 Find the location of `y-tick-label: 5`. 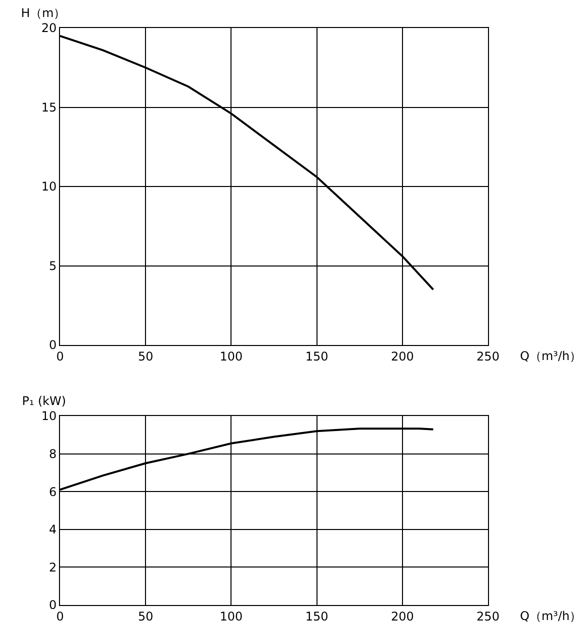

y-tick-label: 5 is located at coordinates (52, 265).